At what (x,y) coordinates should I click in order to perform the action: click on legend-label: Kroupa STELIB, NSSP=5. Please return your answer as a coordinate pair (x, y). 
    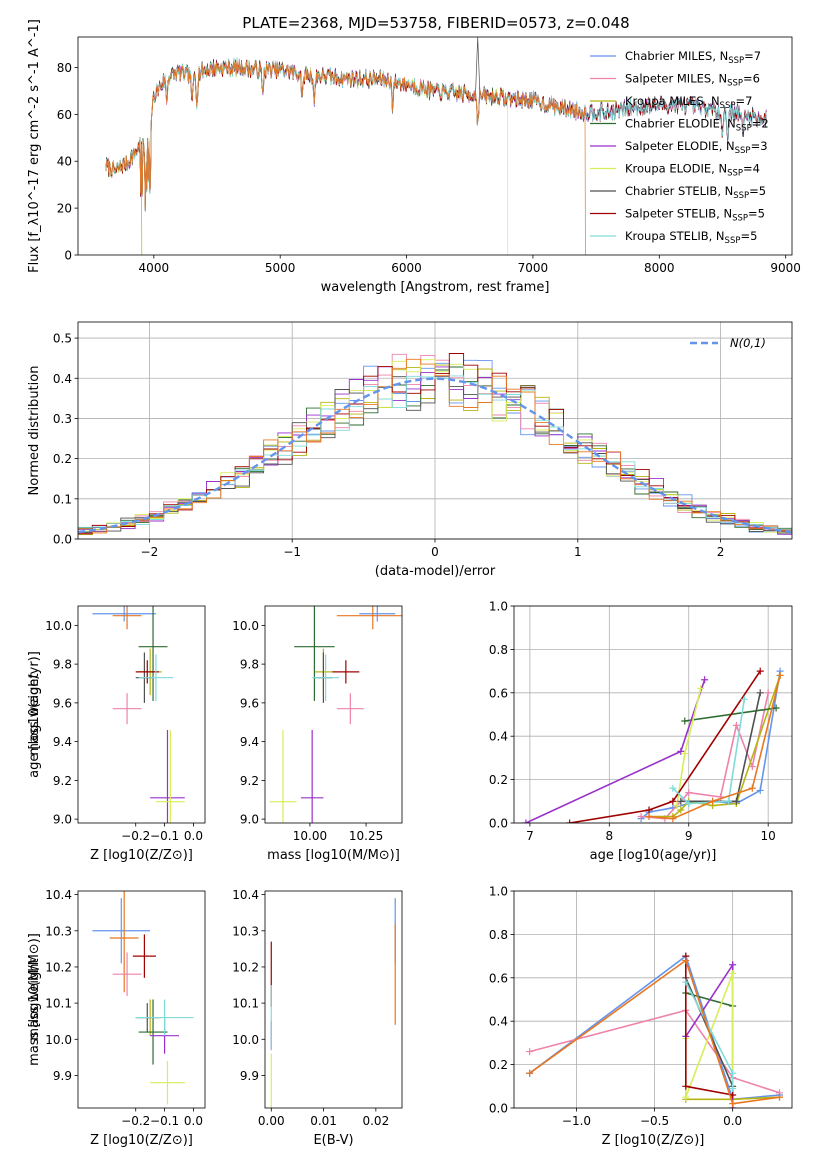
    Looking at the image, I should click on (691, 237).